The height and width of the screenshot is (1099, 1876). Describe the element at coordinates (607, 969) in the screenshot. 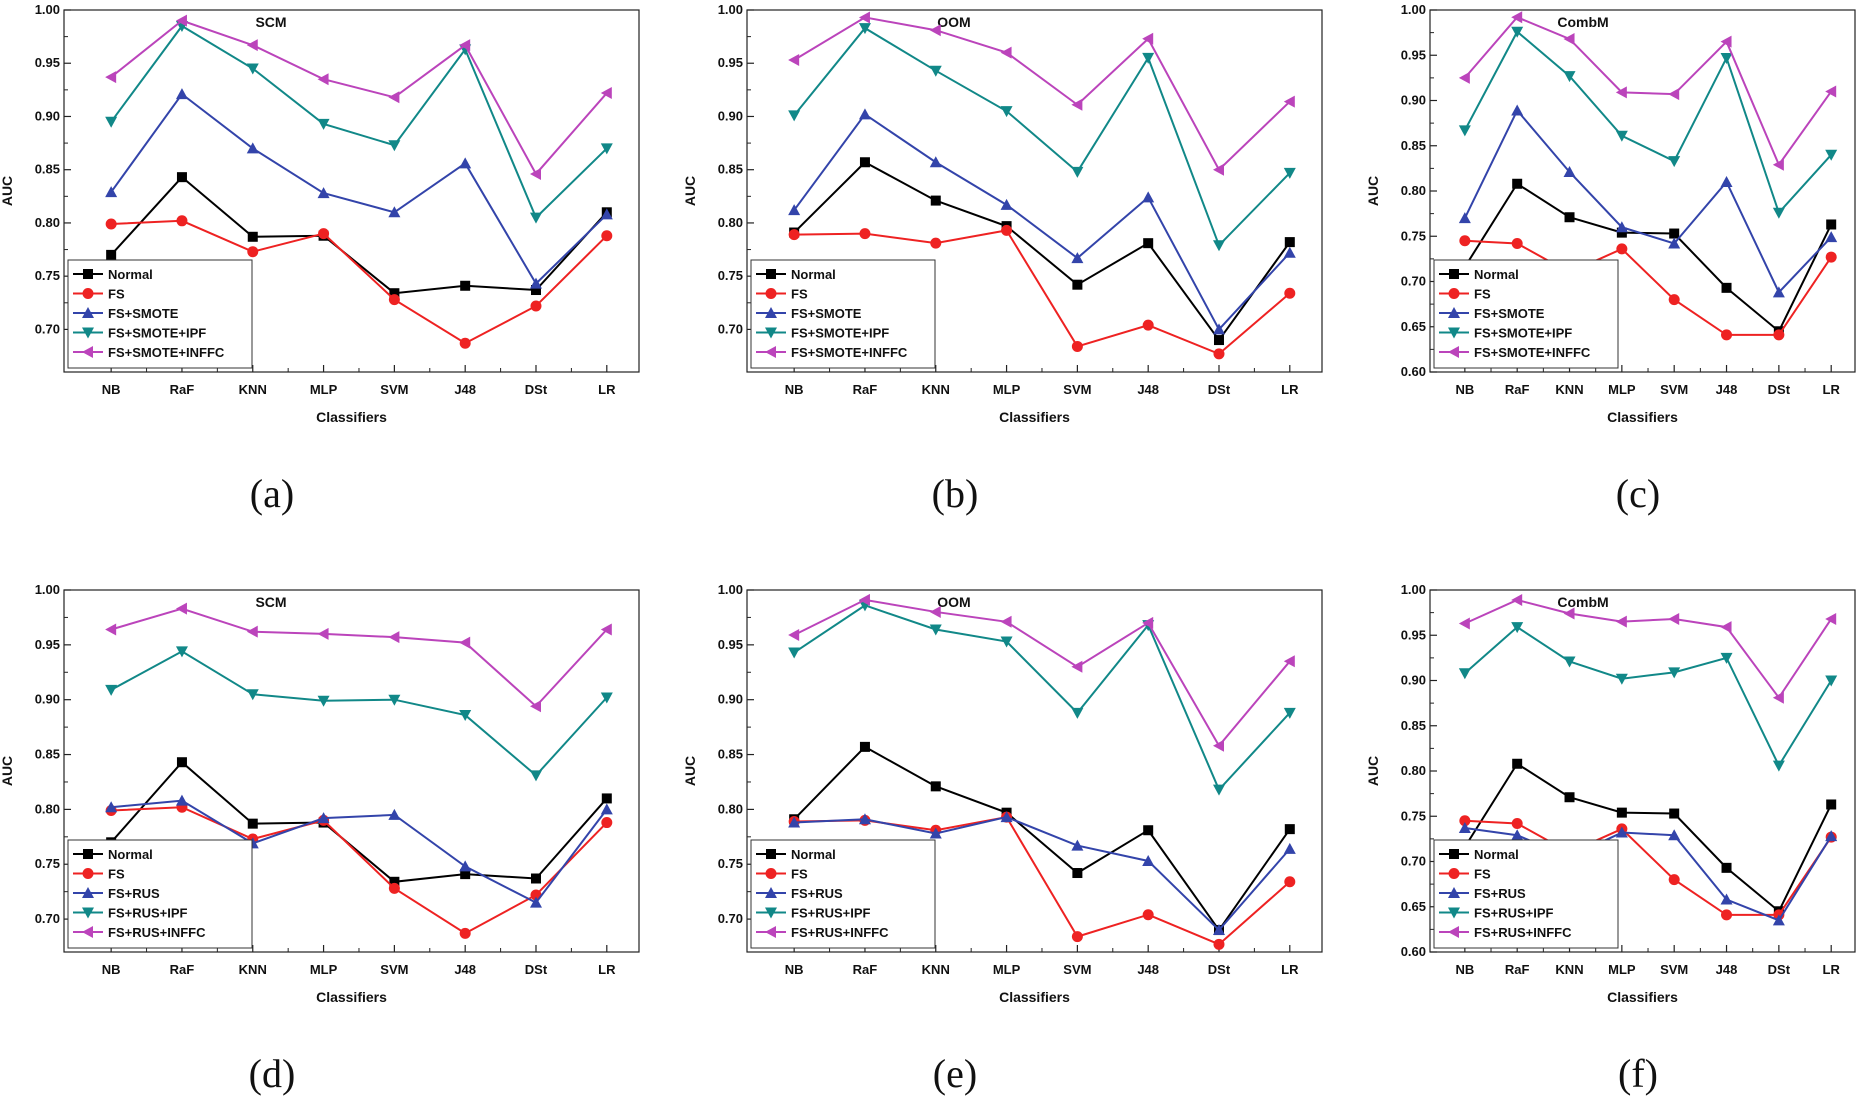

I see `x-tick-label: LR` at that location.